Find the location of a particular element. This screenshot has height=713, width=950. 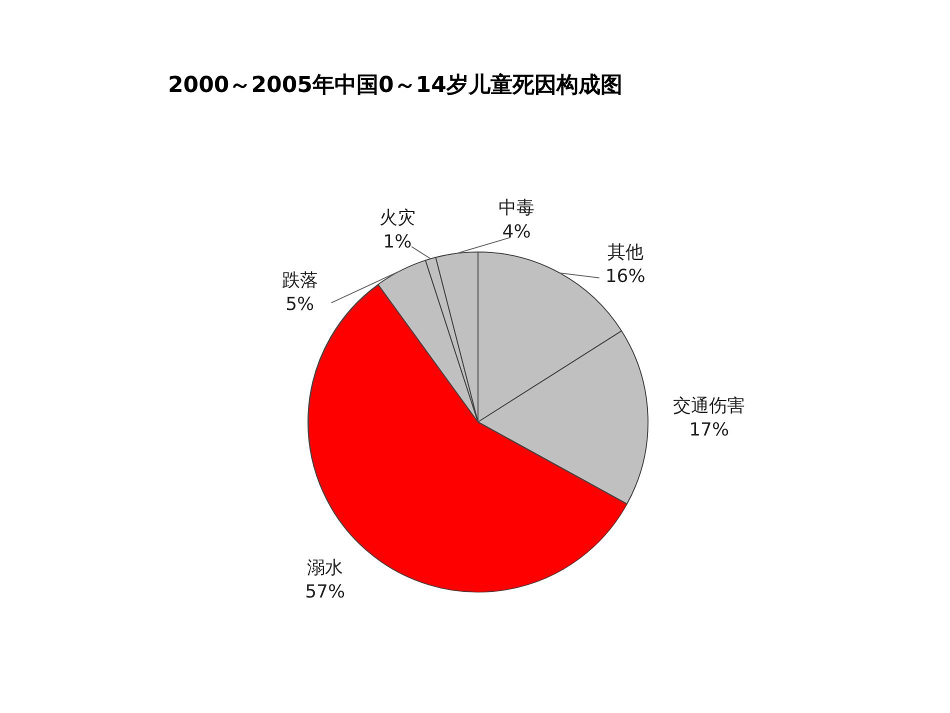

slice-label: 其他 is located at coordinates (625, 253).